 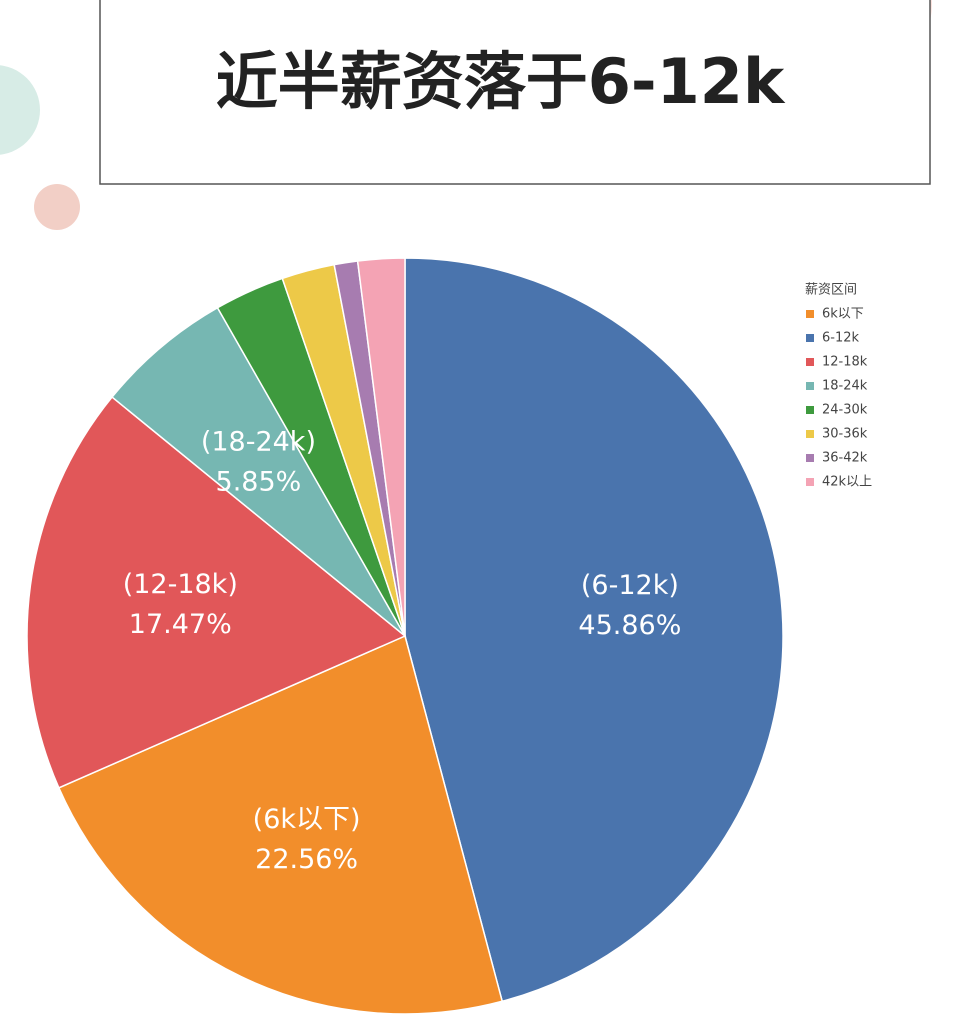 What do you see at coordinates (845, 458) in the screenshot?
I see `legend-label: 36-42k` at bounding box center [845, 458].